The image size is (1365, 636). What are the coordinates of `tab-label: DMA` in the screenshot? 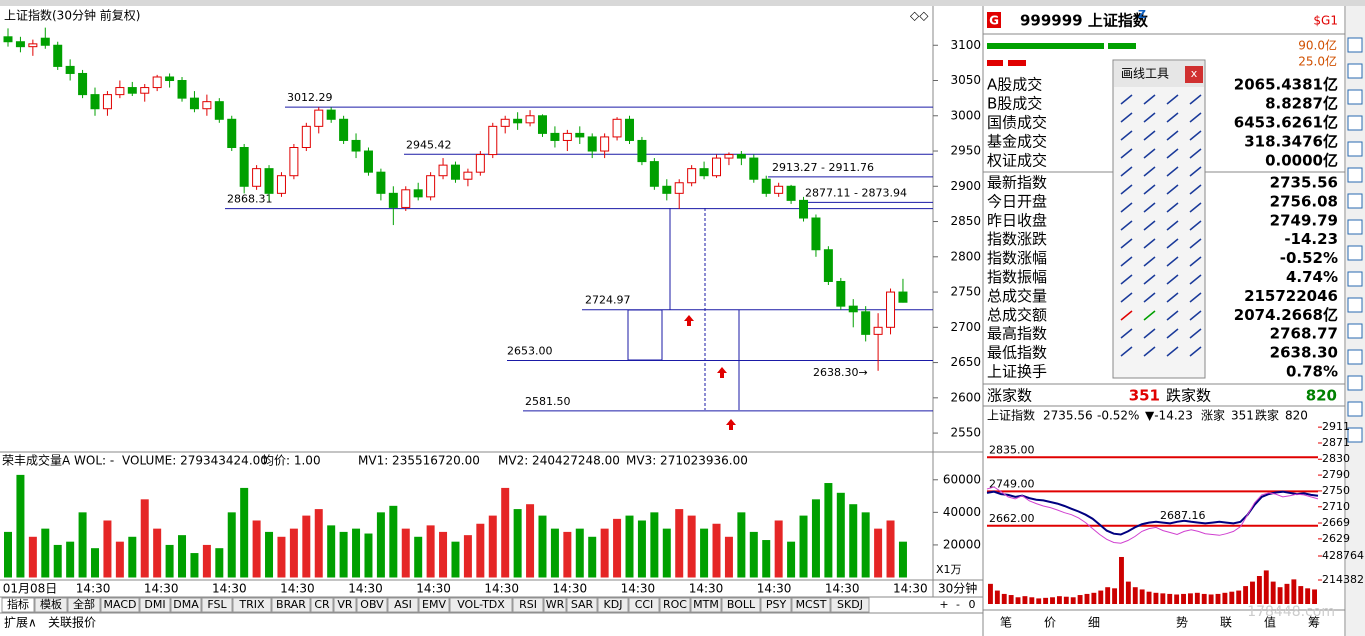 It's located at (186, 604).